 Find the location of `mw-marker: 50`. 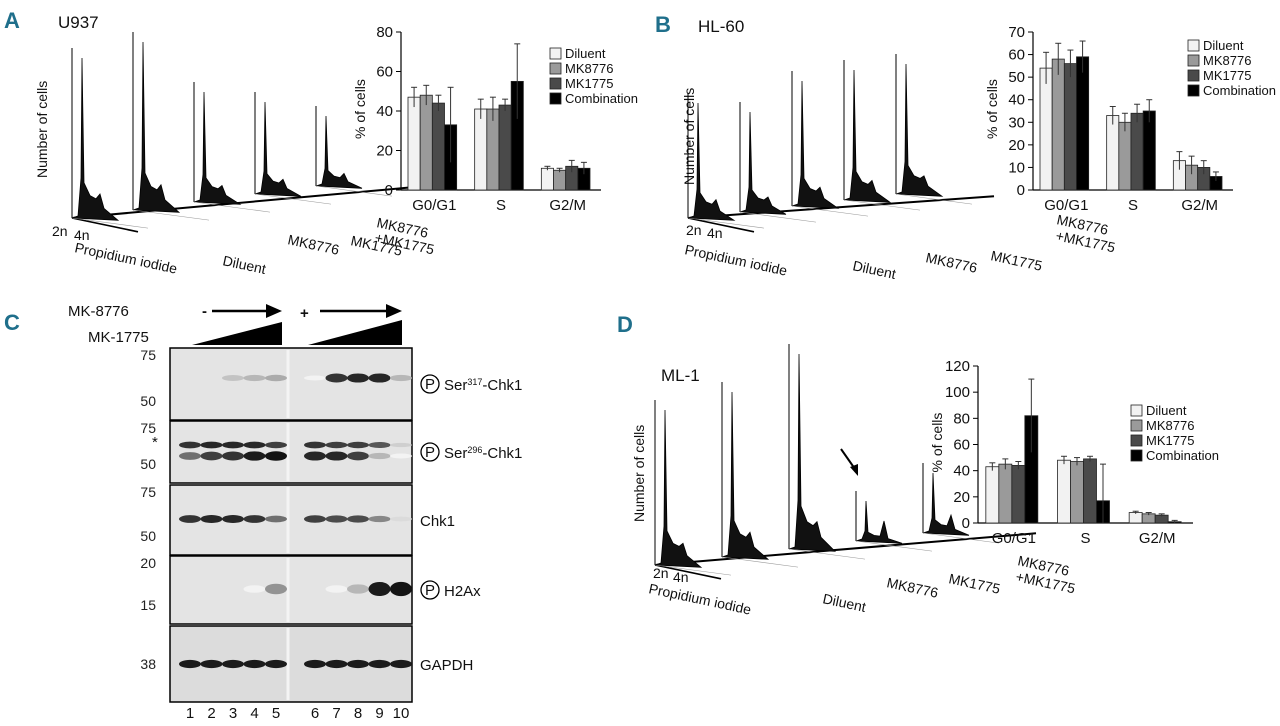

mw-marker: 50 is located at coordinates (148, 401).